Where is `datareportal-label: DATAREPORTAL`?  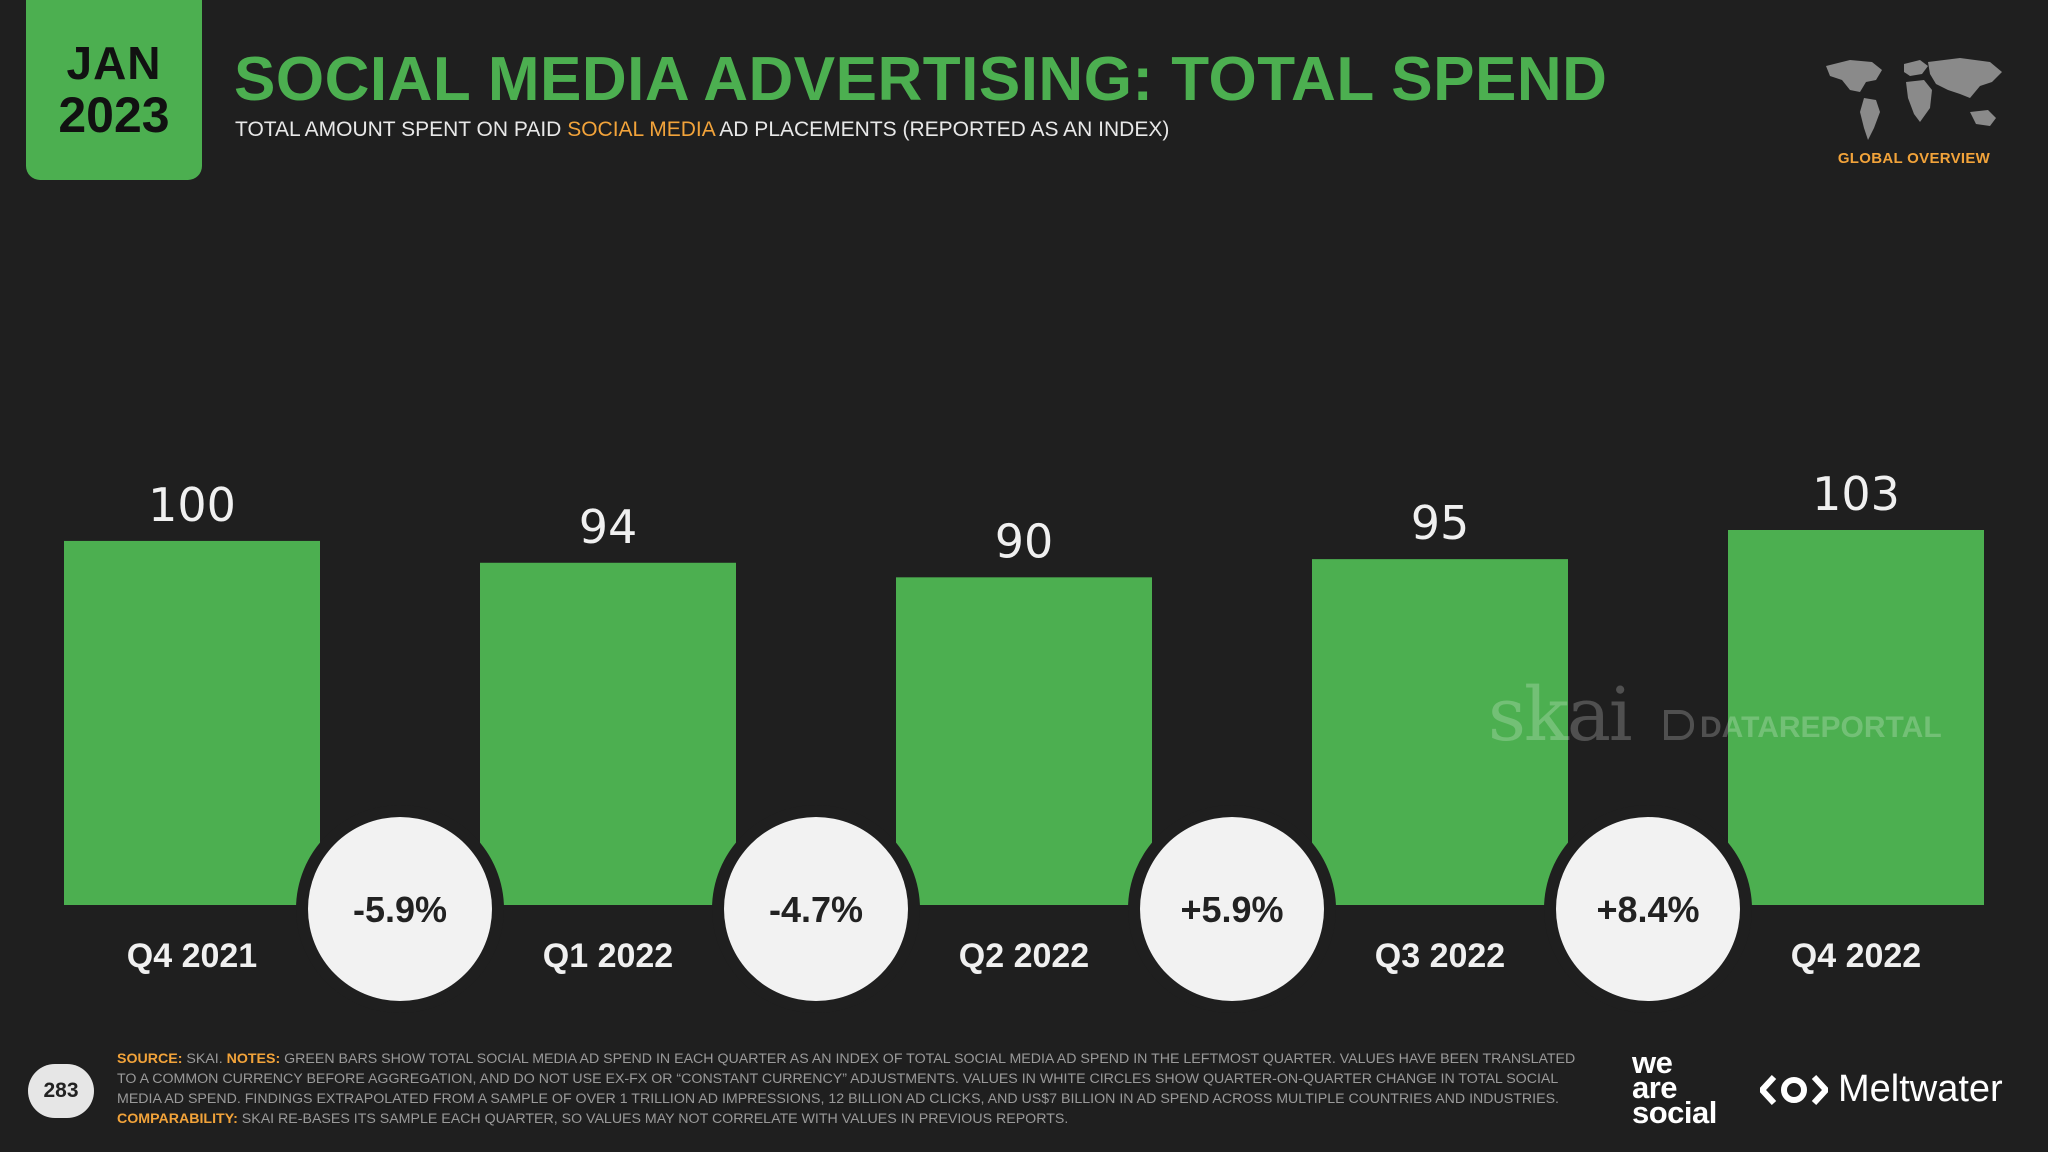 datareportal-label: DATAREPORTAL is located at coordinates (1821, 727).